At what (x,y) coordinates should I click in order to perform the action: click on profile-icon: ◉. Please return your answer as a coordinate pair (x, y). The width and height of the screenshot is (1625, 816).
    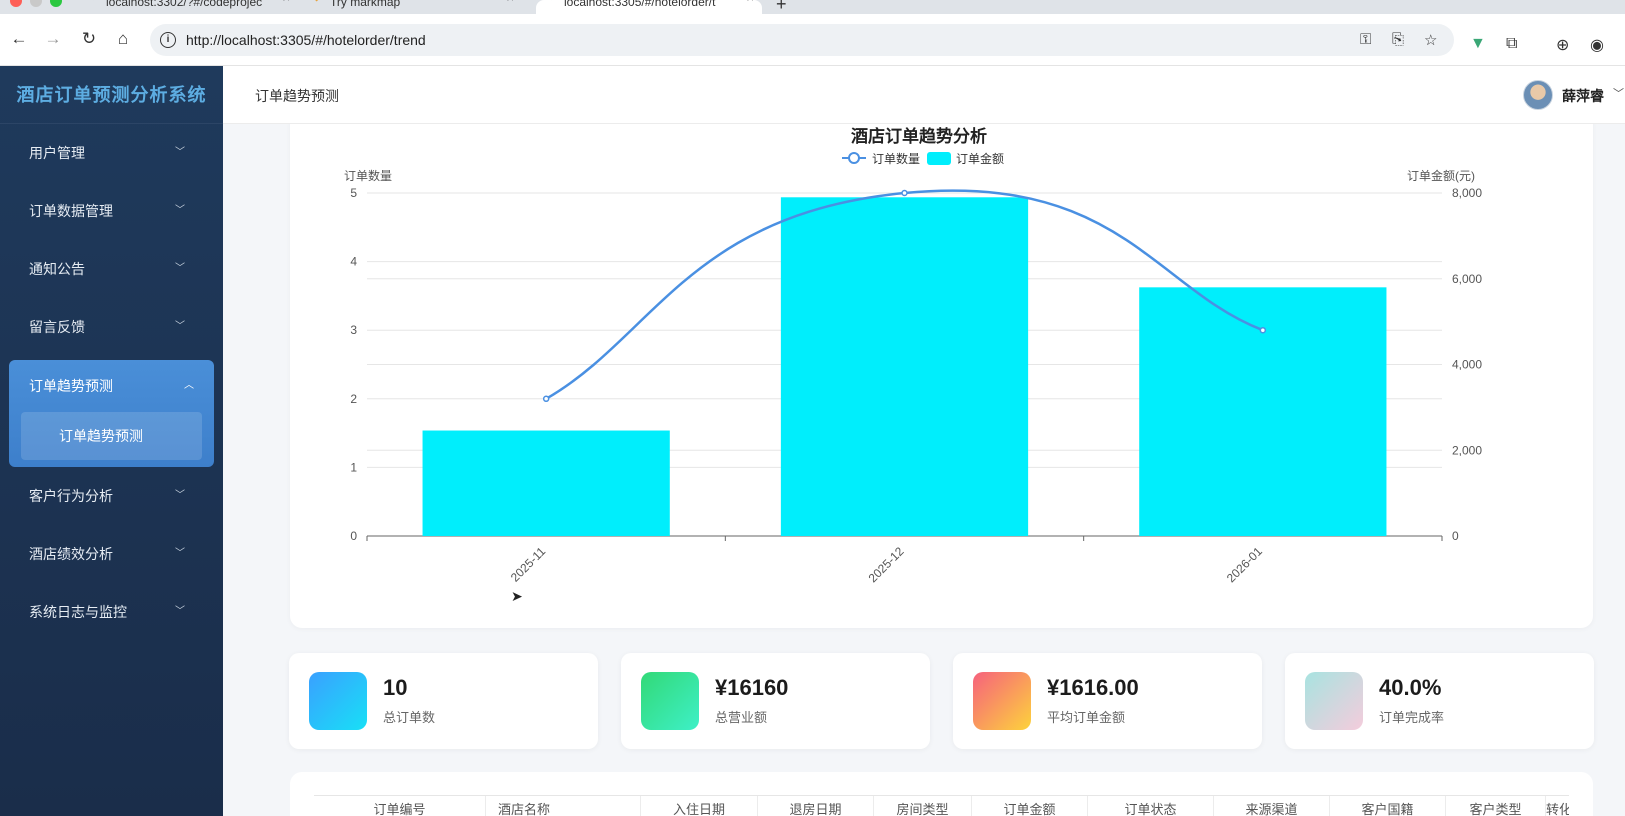
    Looking at the image, I should click on (1597, 45).